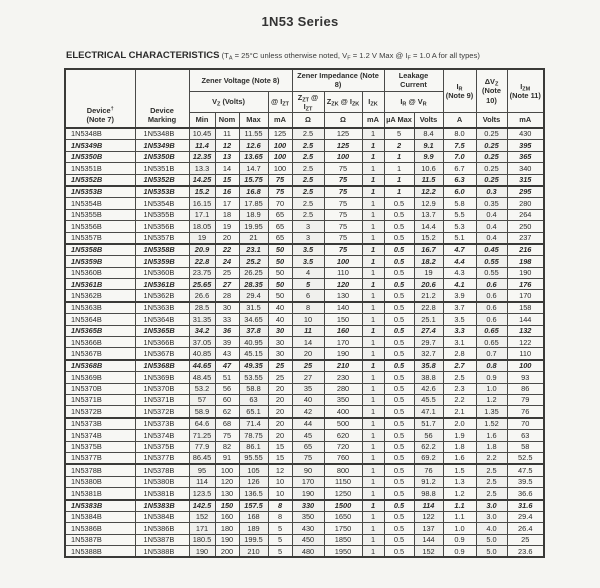  I want to click on cell-vz-max: 53.55, so click(253, 377).